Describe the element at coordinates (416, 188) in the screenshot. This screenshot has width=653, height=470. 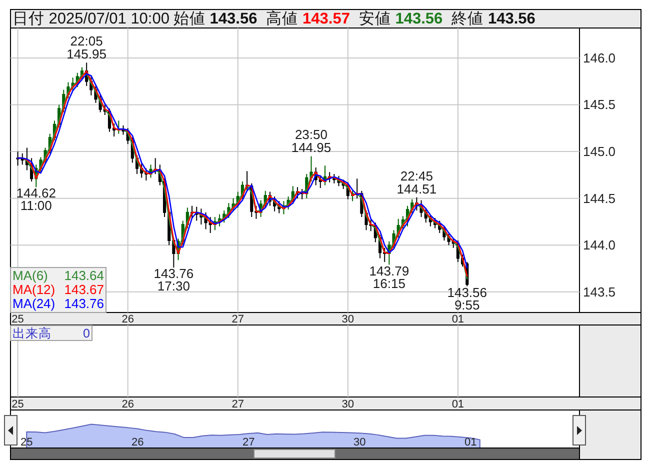
I see `annotation: 144.51` at that location.